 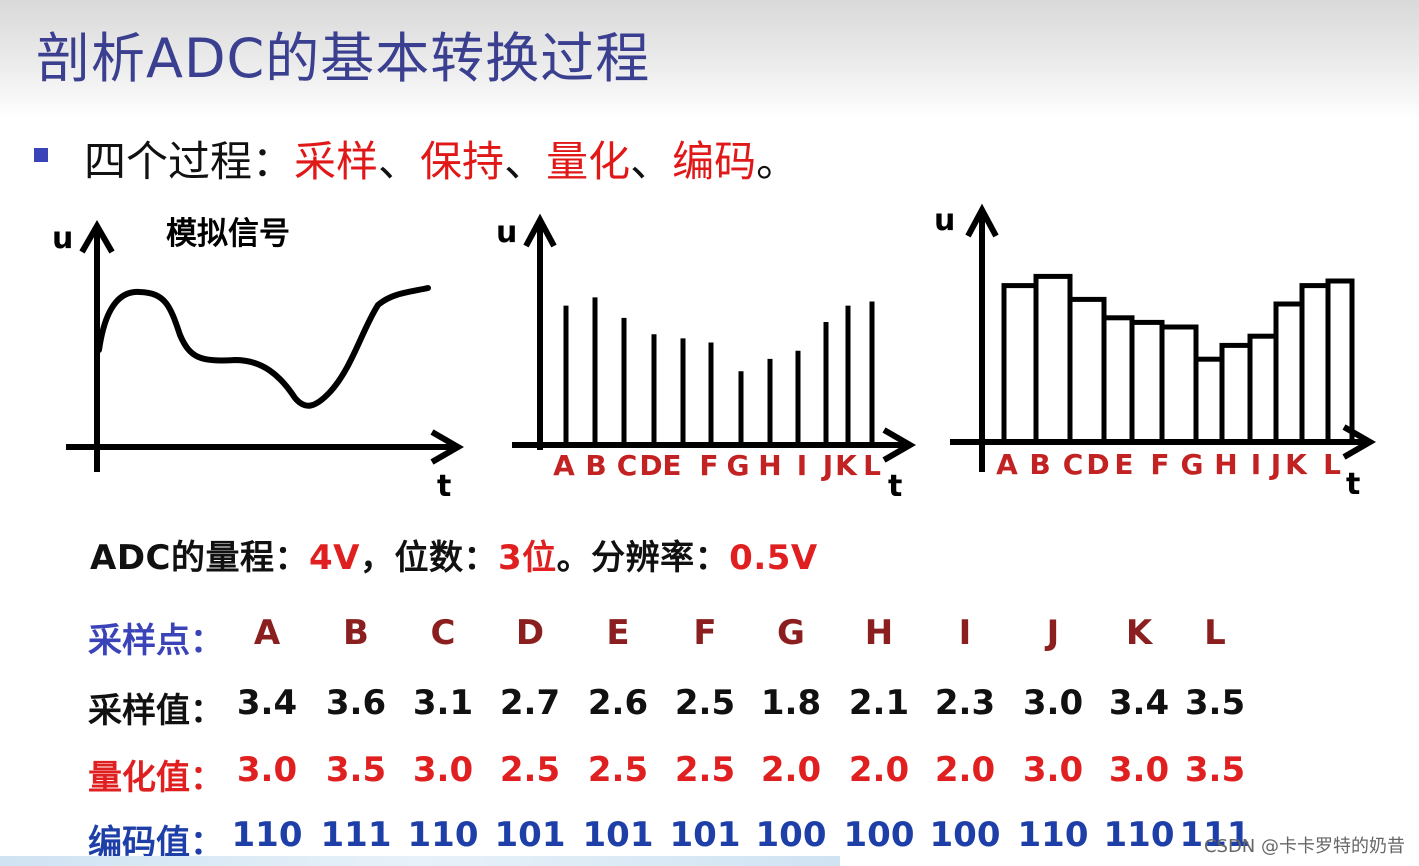 I want to click on hold-letter: F, so click(x=1159, y=464).